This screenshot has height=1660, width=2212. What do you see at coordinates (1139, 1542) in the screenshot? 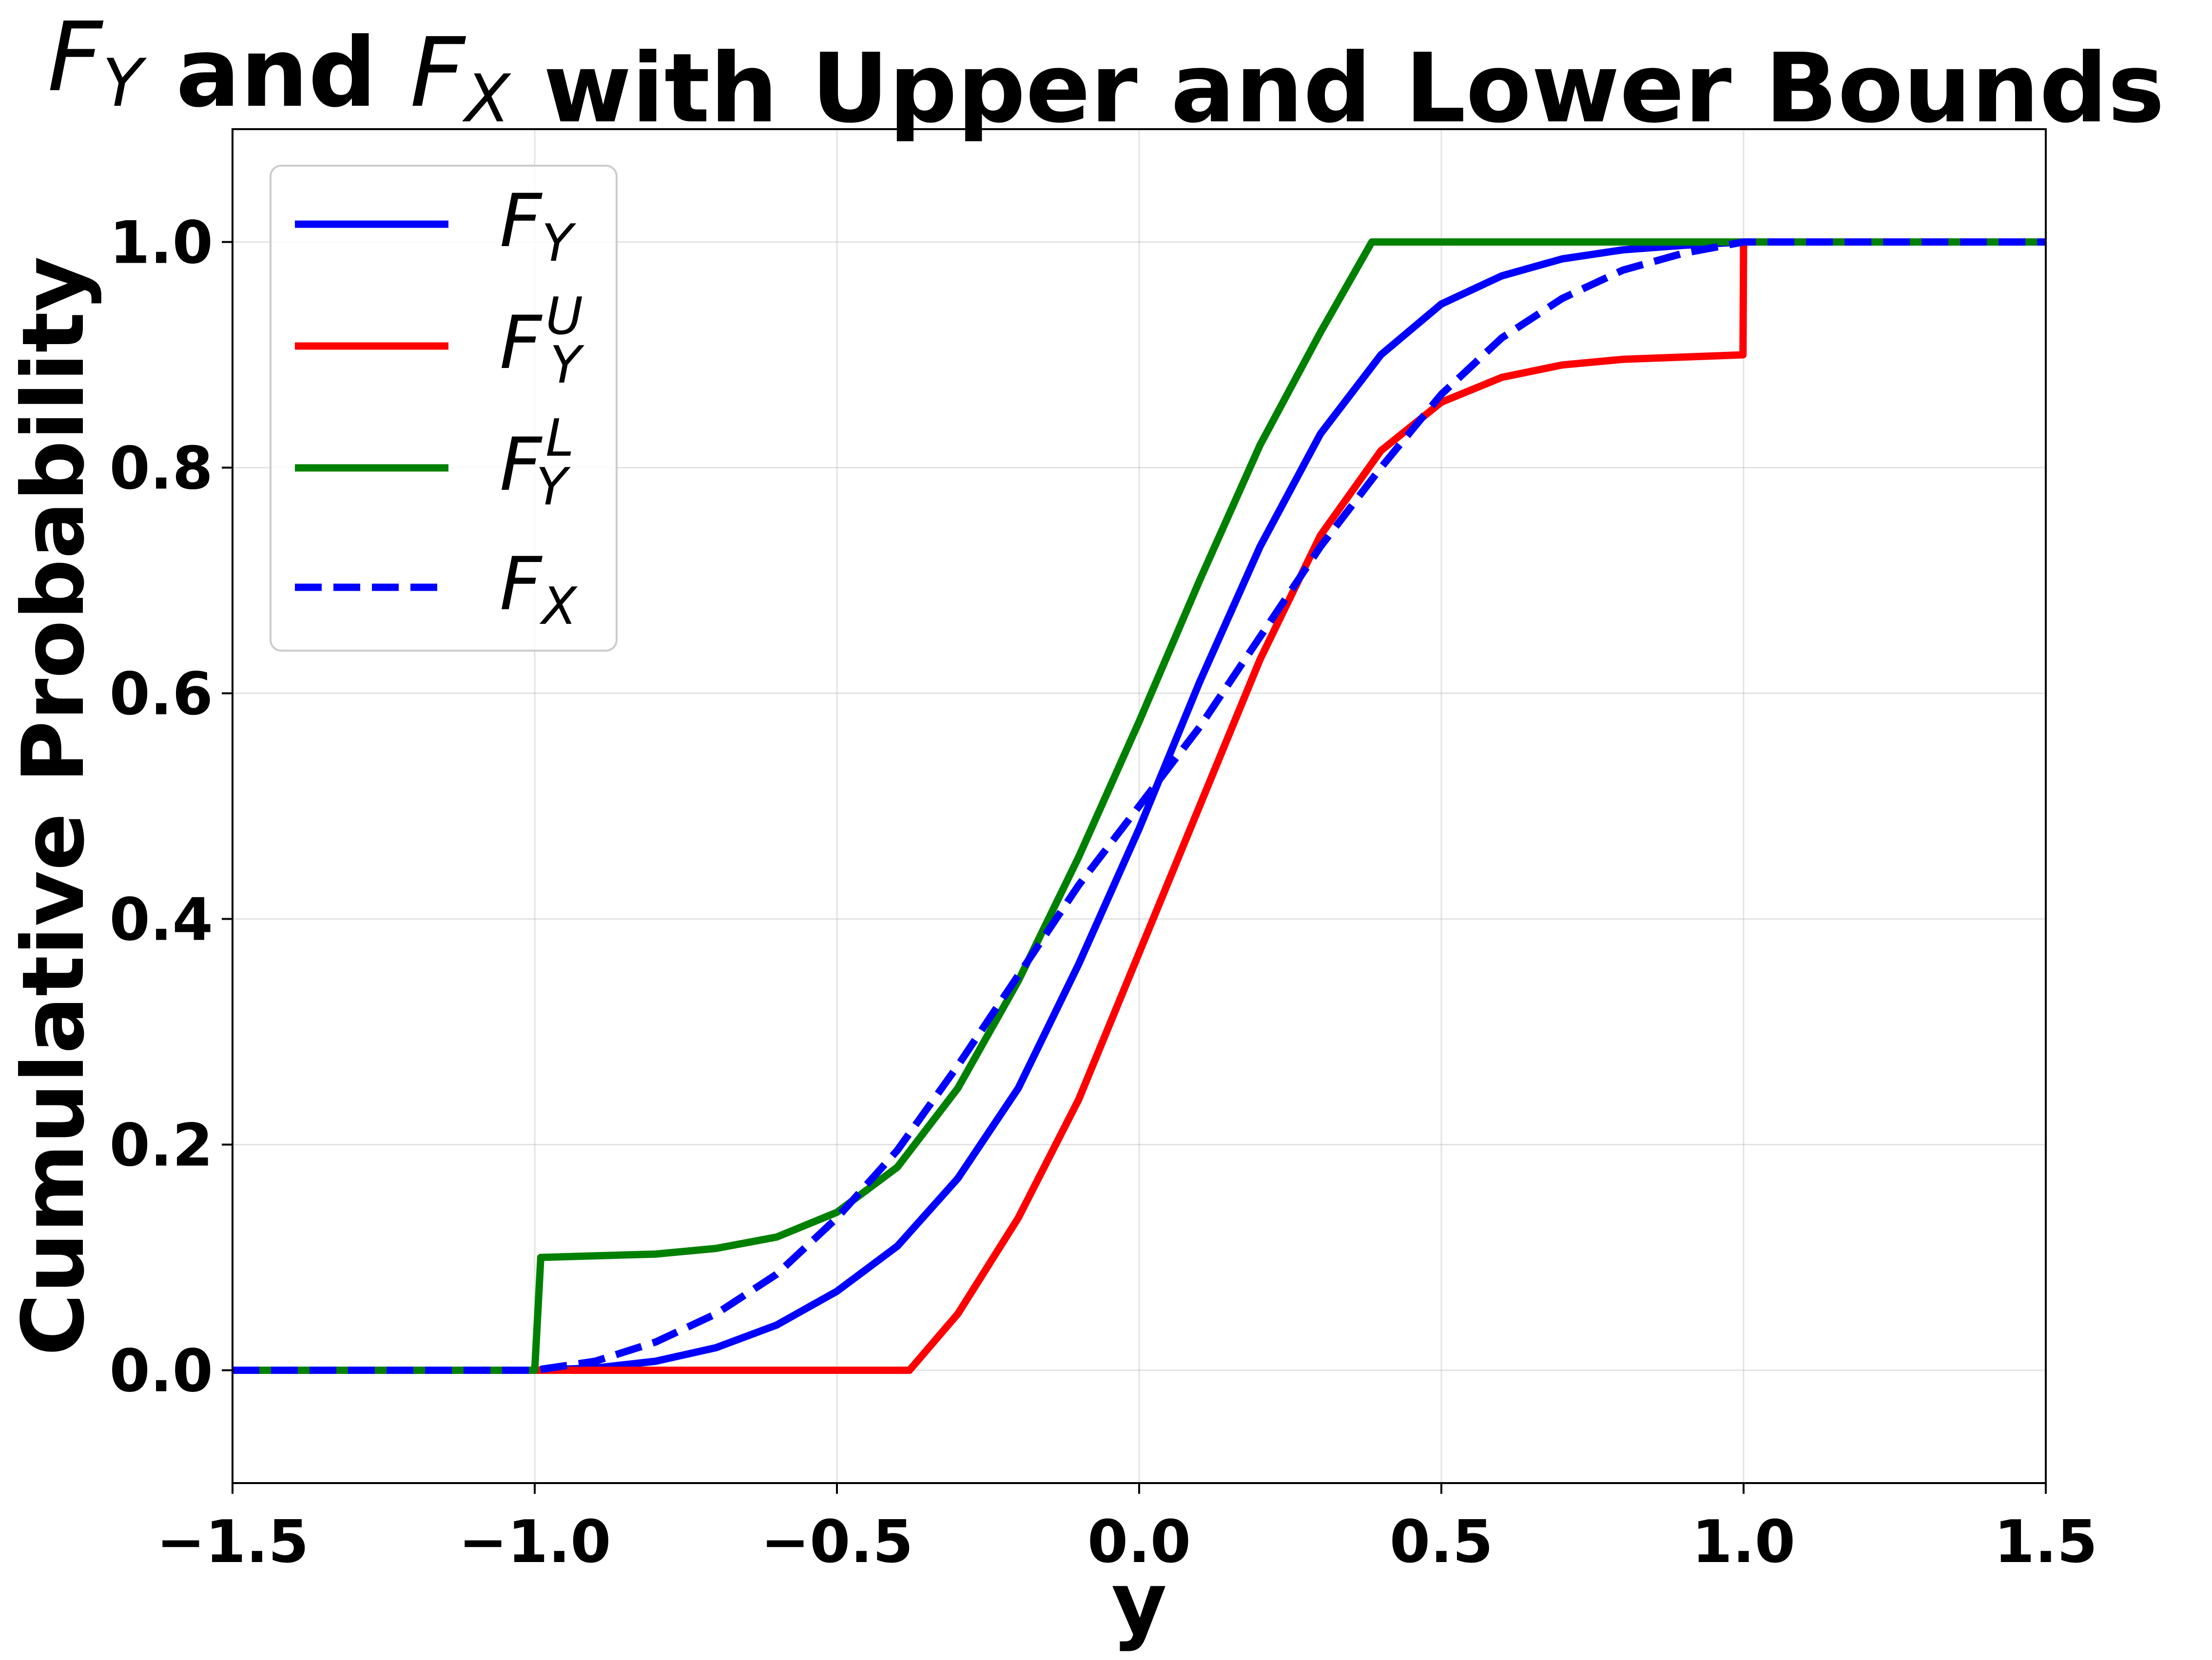
I see `x-tick-label: 0.0` at bounding box center [1139, 1542].